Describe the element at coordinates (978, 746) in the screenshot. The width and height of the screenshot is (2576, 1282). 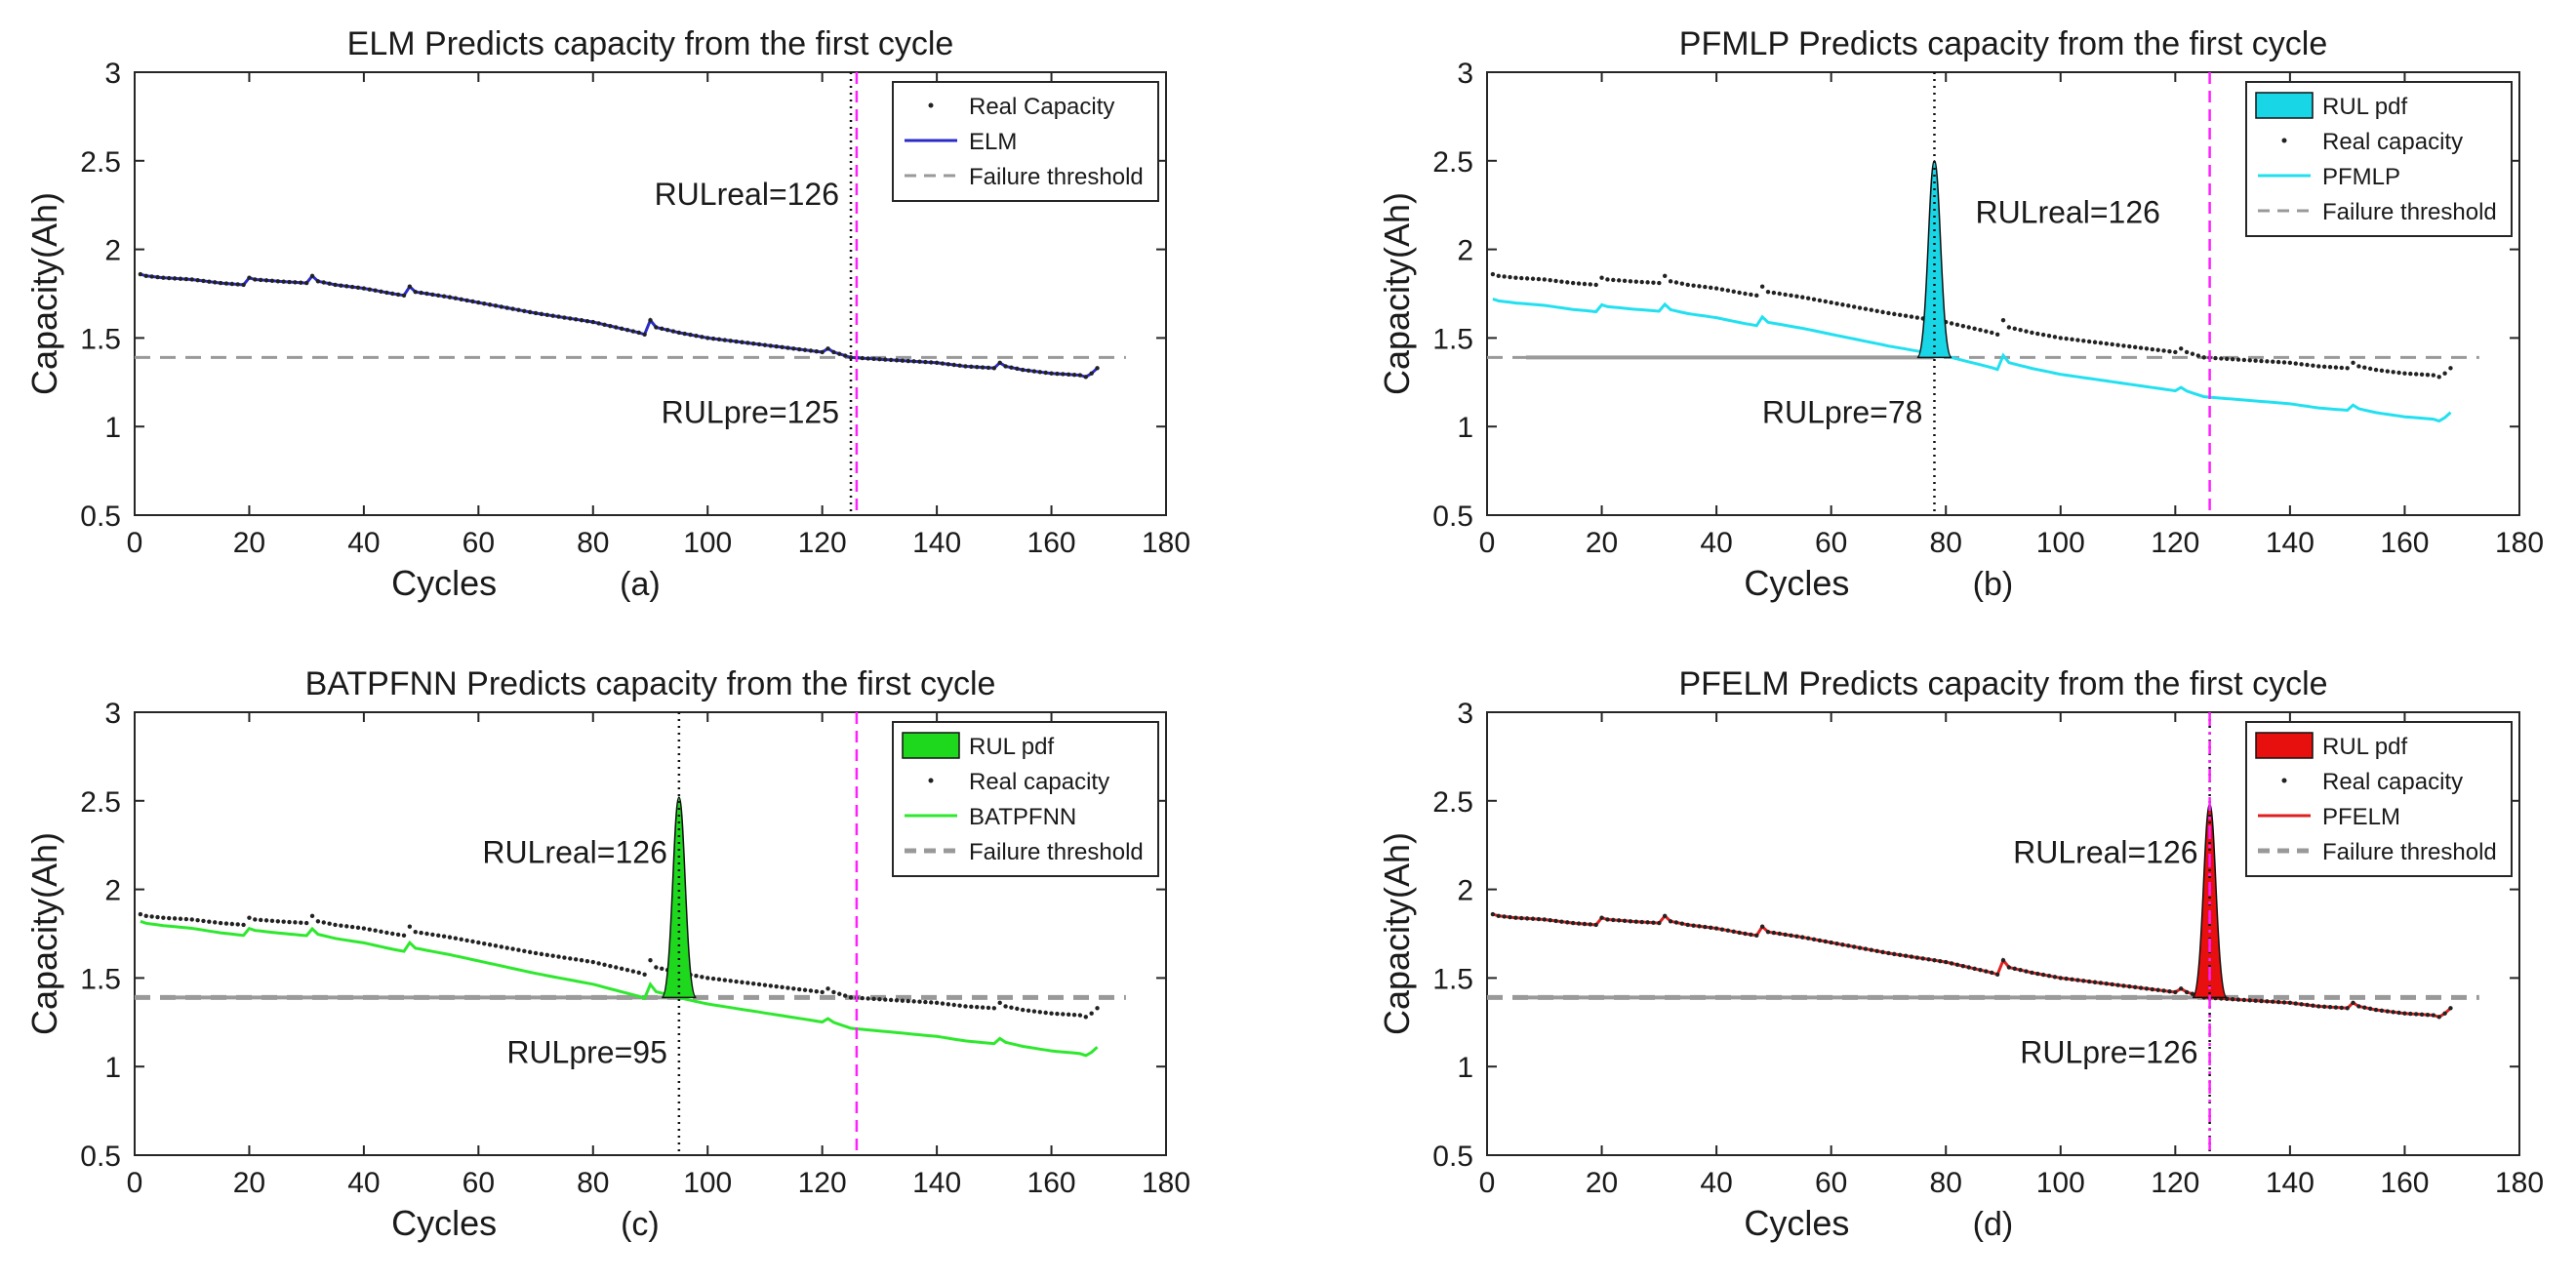
I see `legend-entry: RUL pdf` at that location.